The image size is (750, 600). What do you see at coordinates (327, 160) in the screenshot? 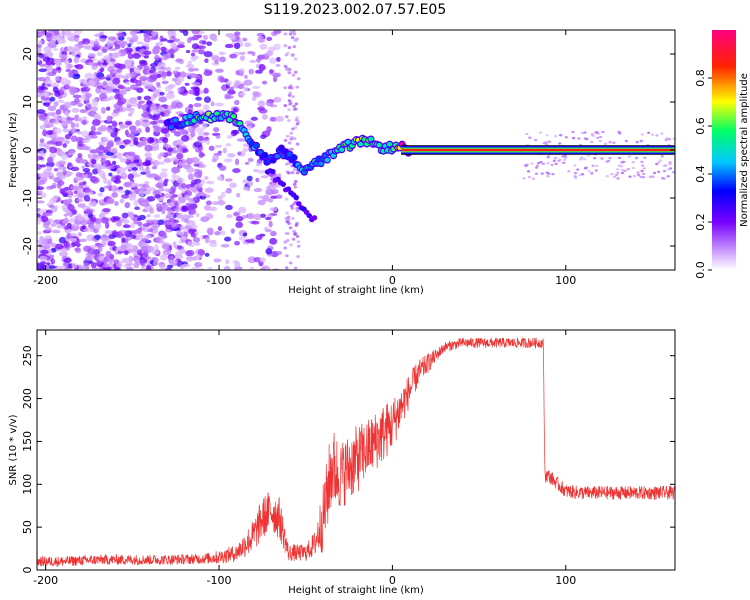
I see `spectrogram-ridge-core` at bounding box center [327, 160].